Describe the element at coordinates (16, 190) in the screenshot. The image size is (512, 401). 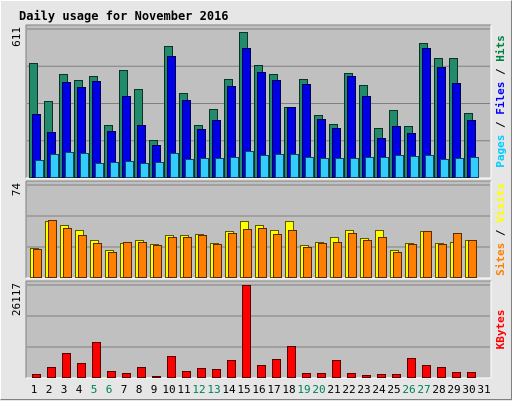
I see `panel-max-label: 74` at that location.